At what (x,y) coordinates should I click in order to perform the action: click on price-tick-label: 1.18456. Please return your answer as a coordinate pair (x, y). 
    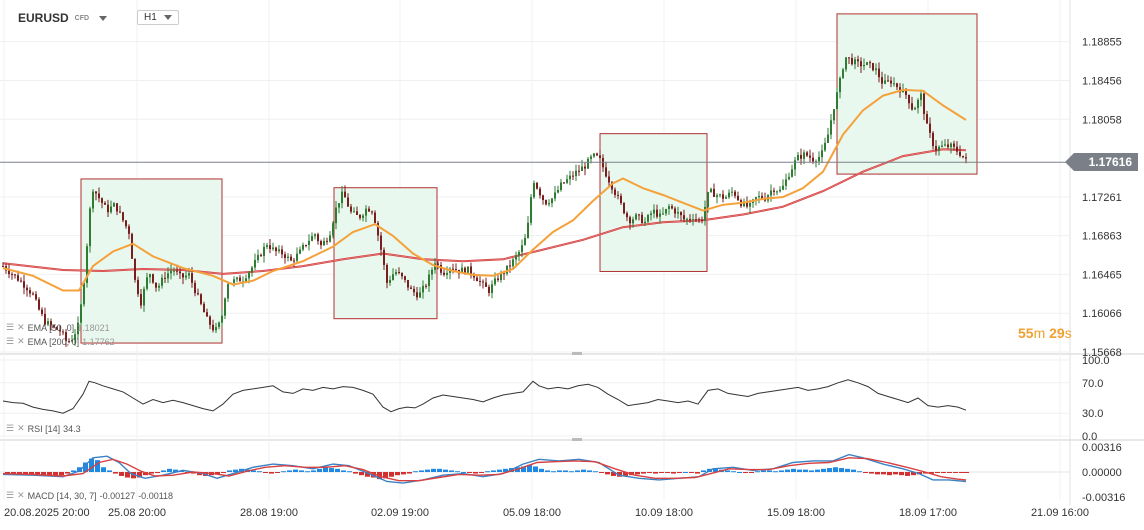
    Looking at the image, I should click on (1102, 82).